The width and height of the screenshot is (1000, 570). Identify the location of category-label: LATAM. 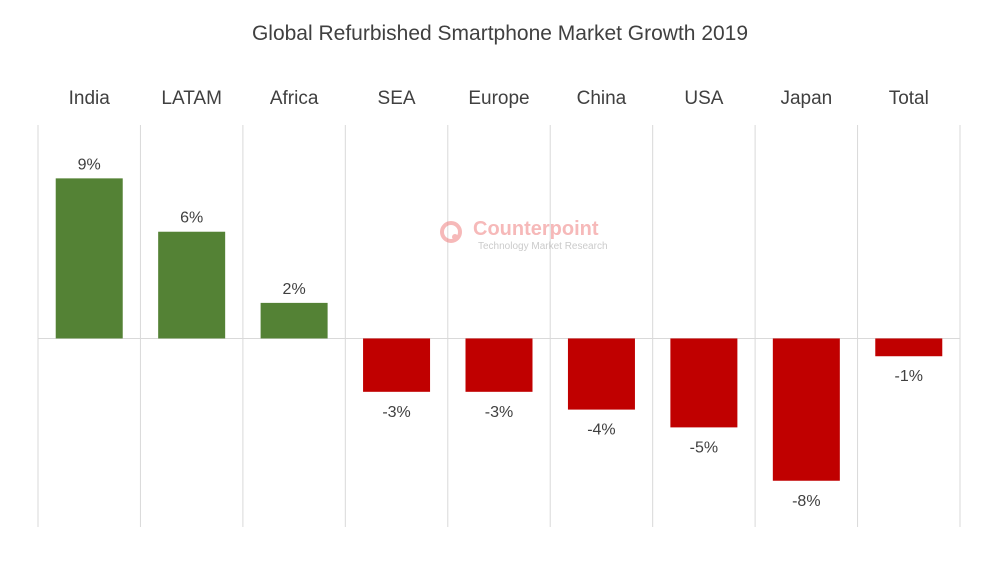
(191, 98).